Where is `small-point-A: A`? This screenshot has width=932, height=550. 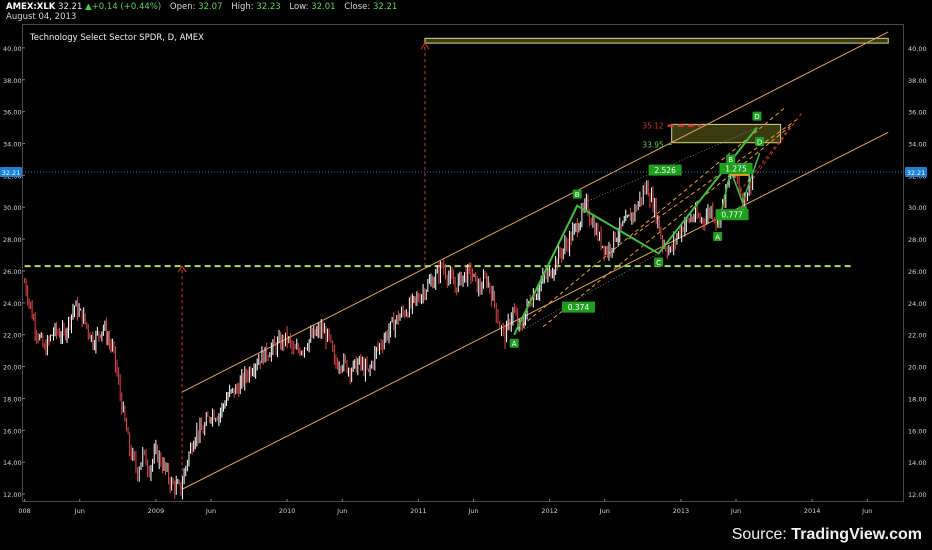
small-point-A: A is located at coordinates (717, 237).